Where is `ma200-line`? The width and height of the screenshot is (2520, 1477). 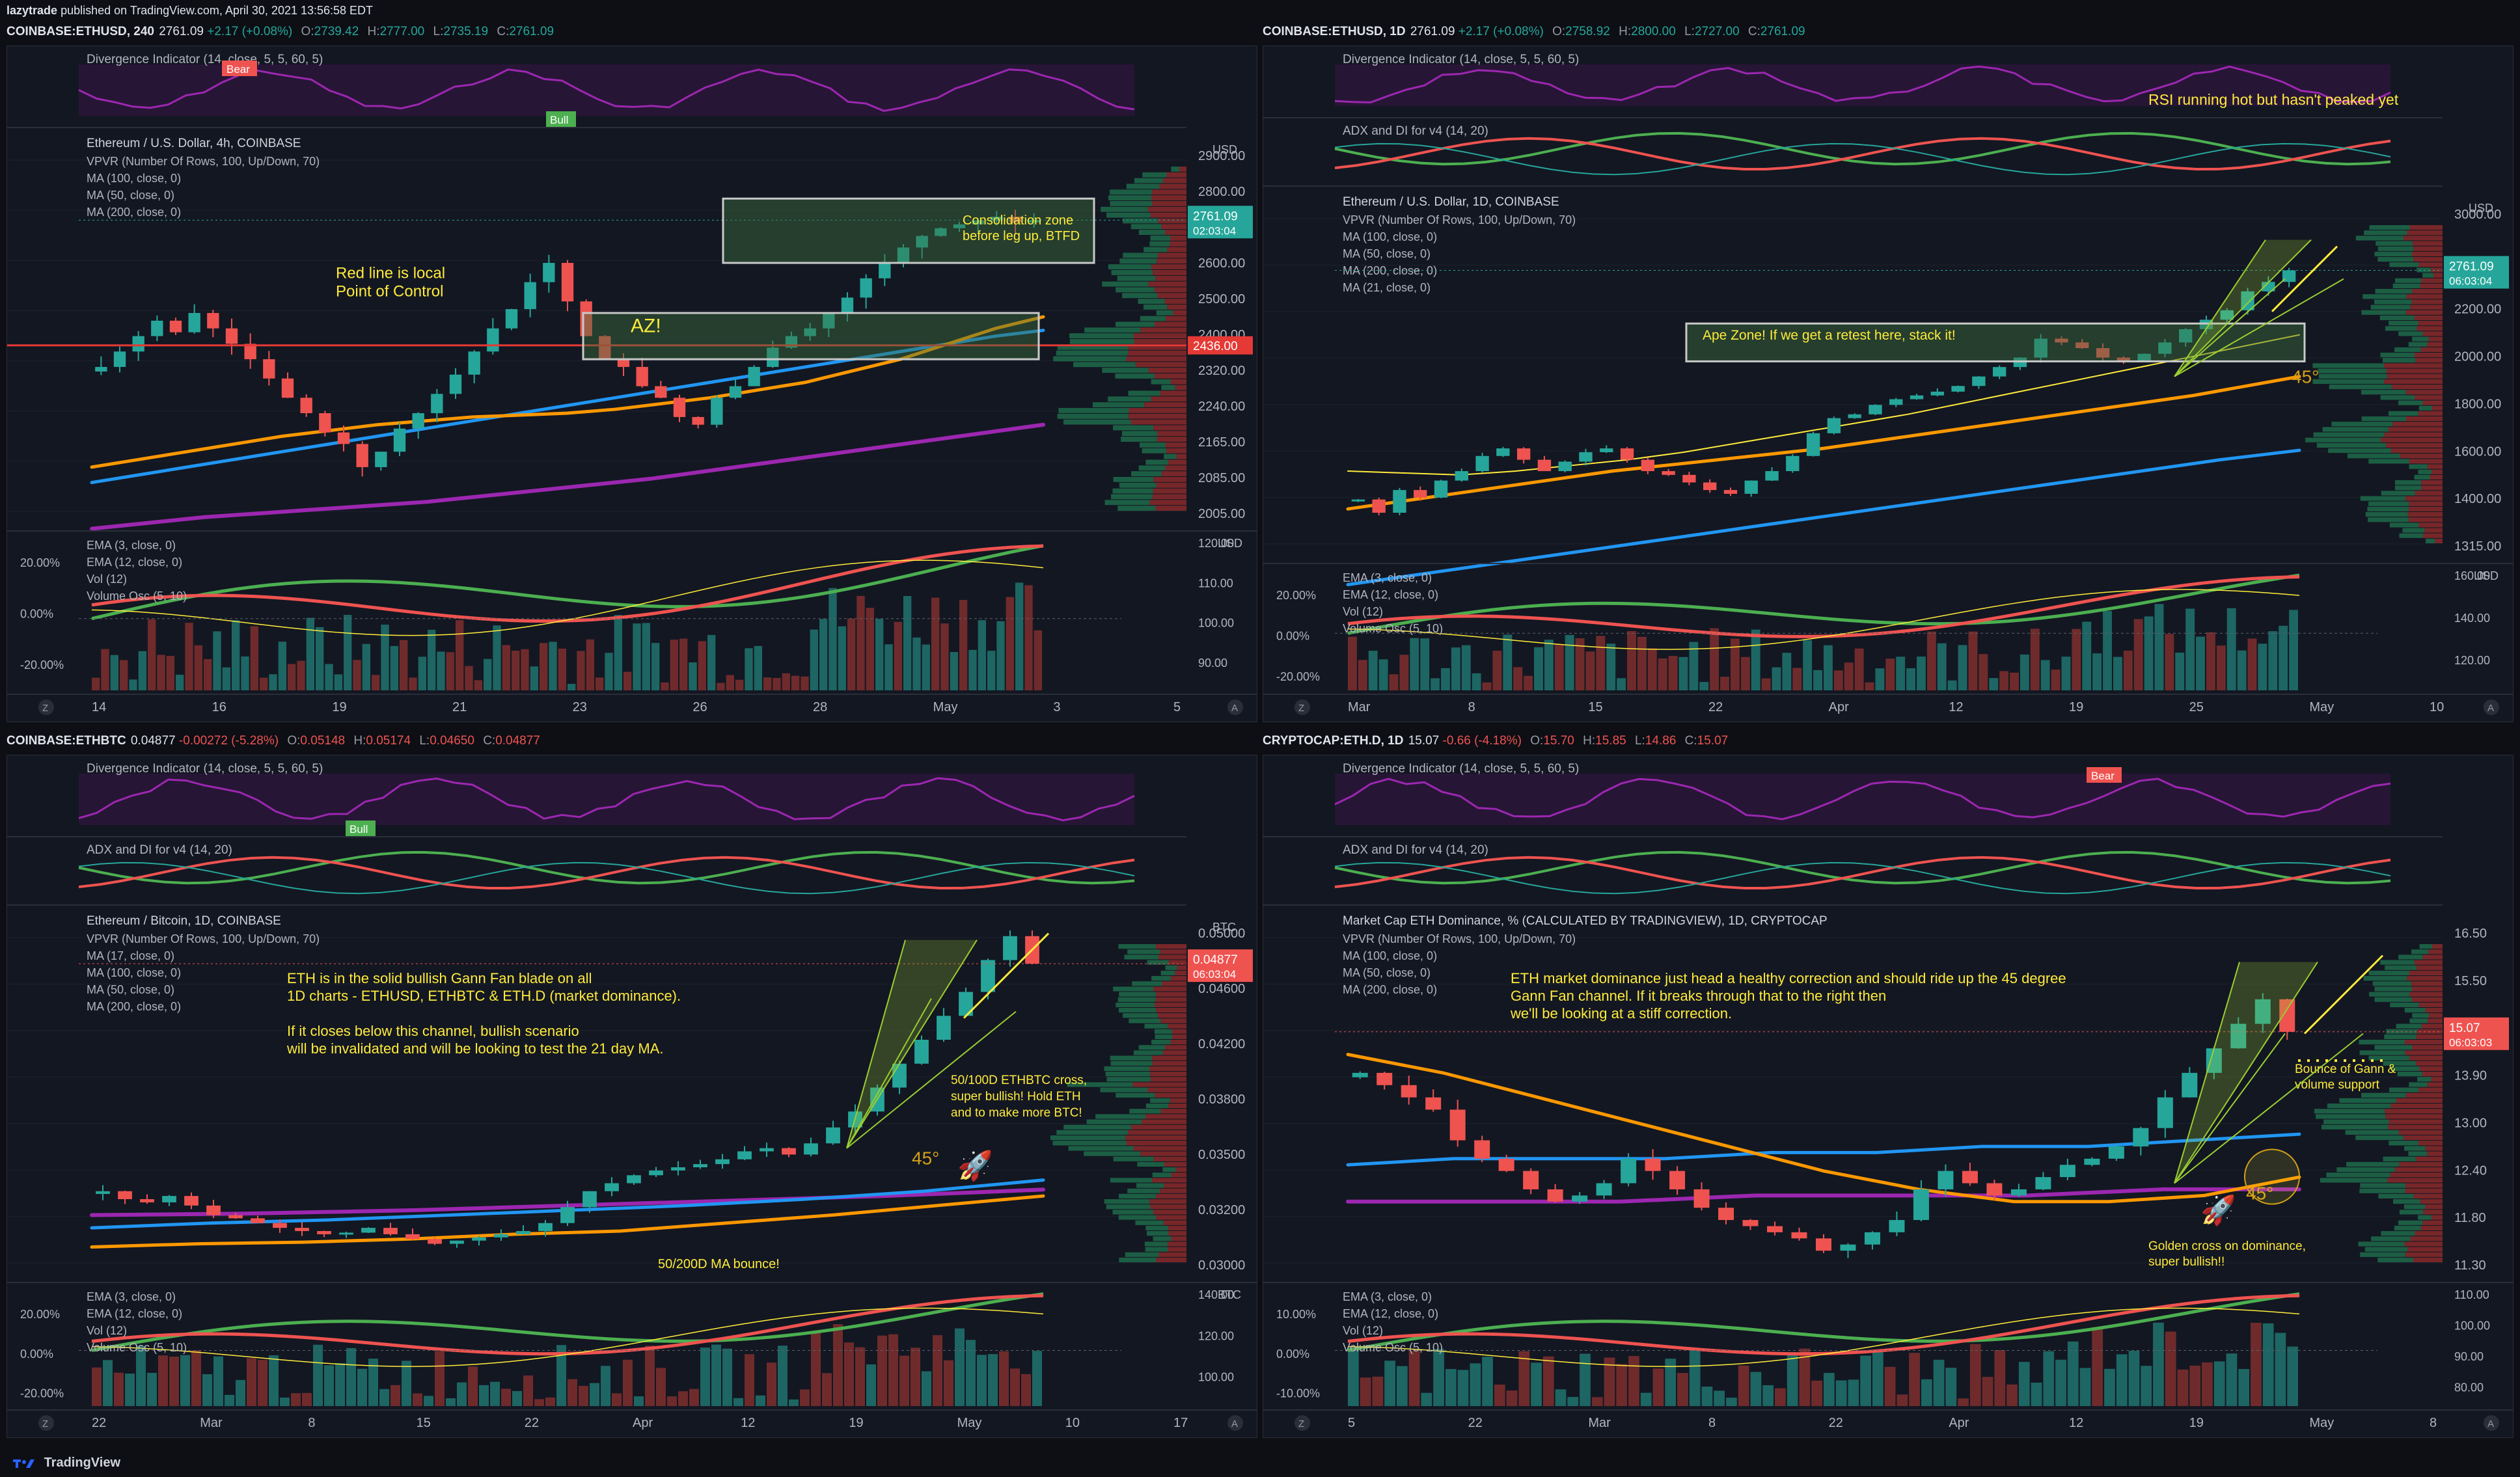 ma200-line is located at coordinates (567, 476).